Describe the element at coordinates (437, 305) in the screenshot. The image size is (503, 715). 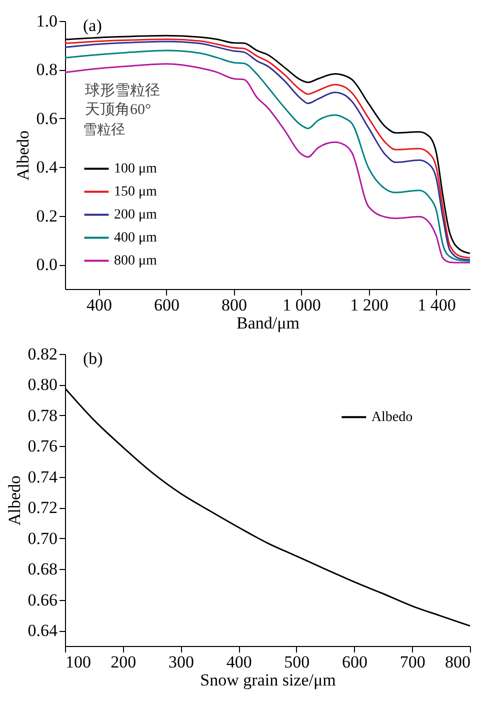
I see `x-tick-label: 1 400` at that location.